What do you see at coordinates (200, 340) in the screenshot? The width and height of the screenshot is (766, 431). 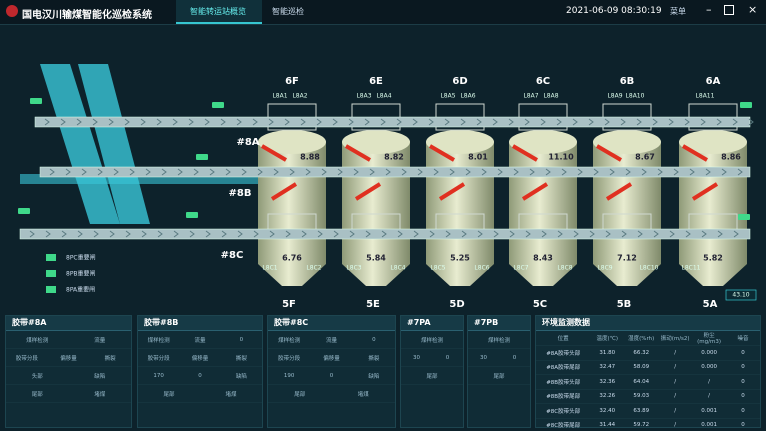 I see `panel-row: 煤样检测 流量 0` at bounding box center [200, 340].